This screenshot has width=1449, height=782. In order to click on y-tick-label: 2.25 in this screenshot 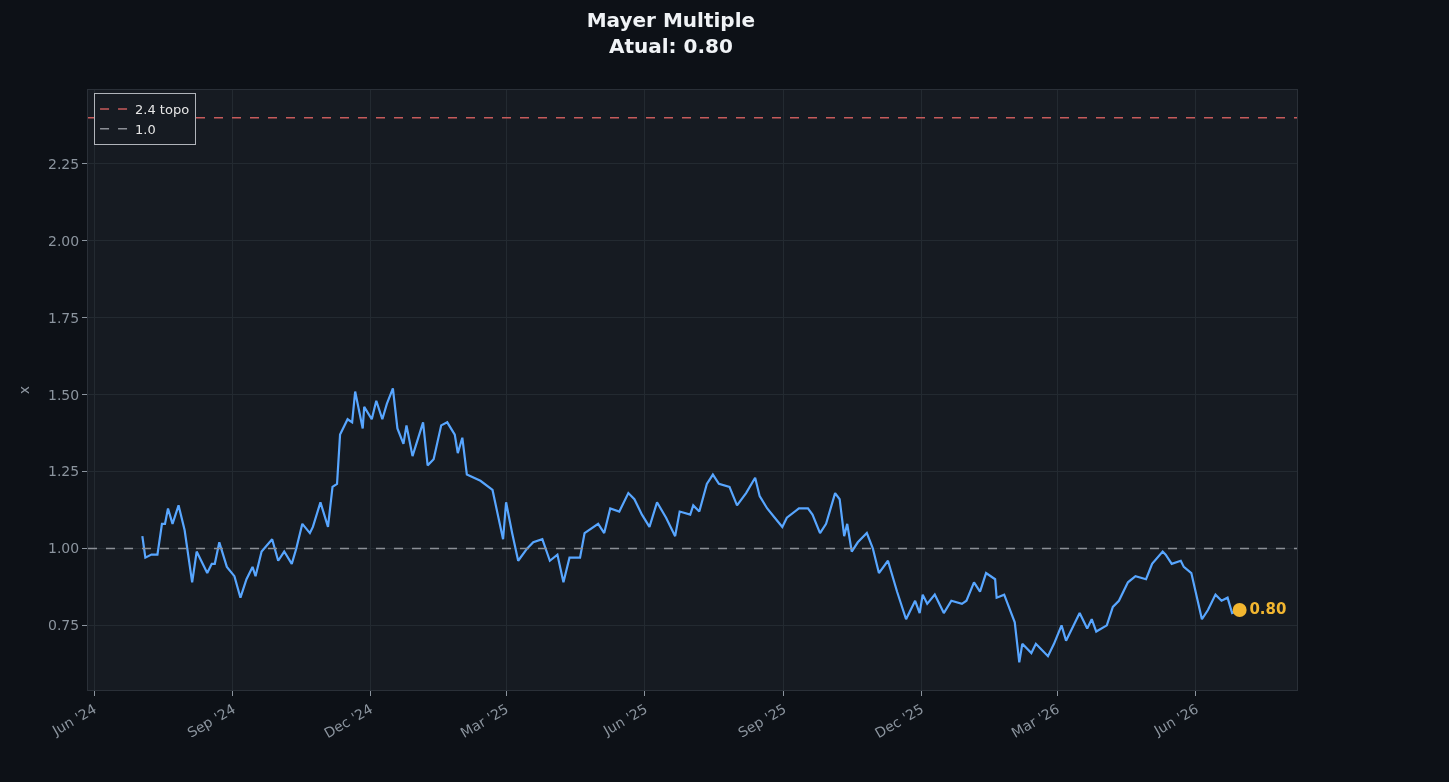, I will do `click(64, 163)`.